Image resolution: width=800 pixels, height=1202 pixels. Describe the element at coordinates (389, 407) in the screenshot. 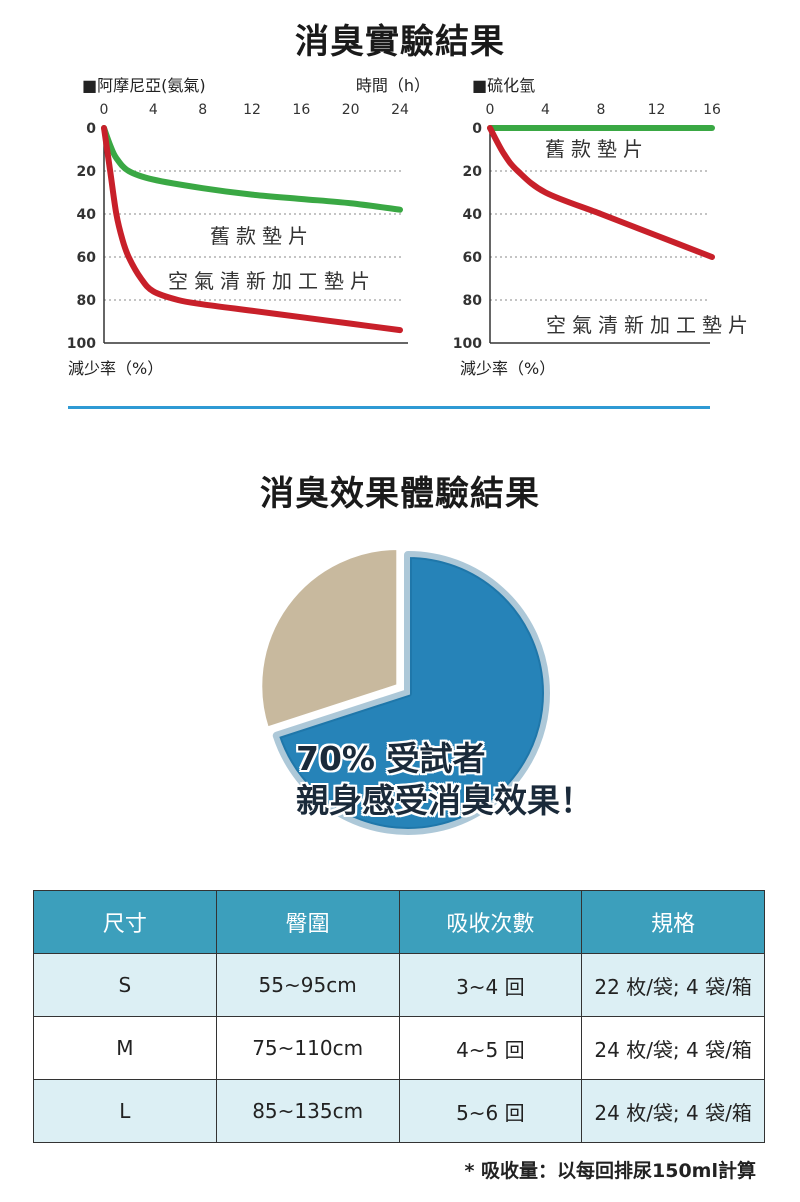

I see `section-divider` at that location.